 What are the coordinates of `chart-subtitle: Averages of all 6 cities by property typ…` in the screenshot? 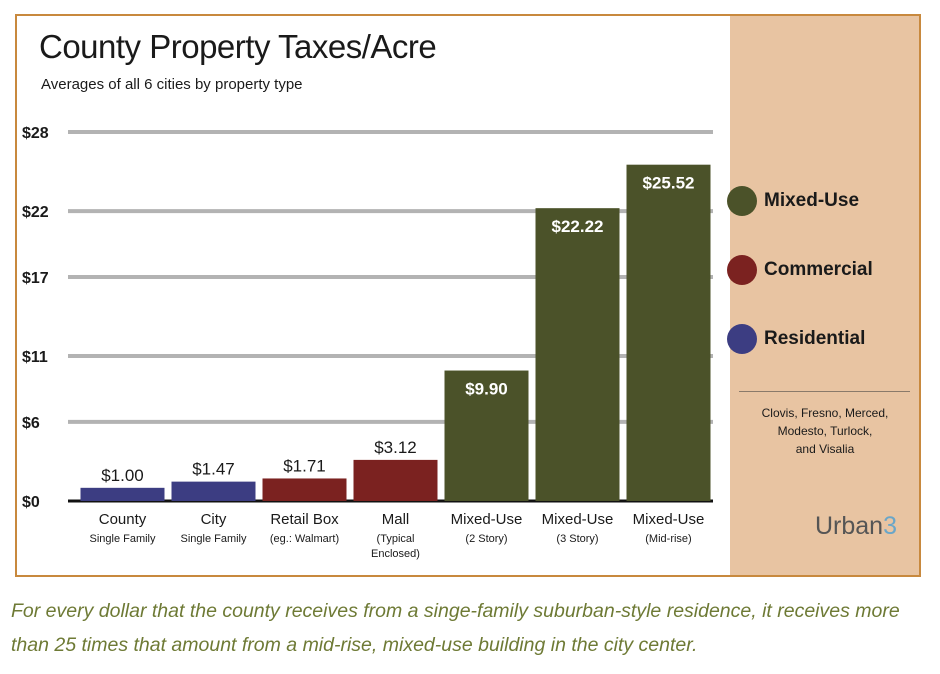 It's located at (172, 84).